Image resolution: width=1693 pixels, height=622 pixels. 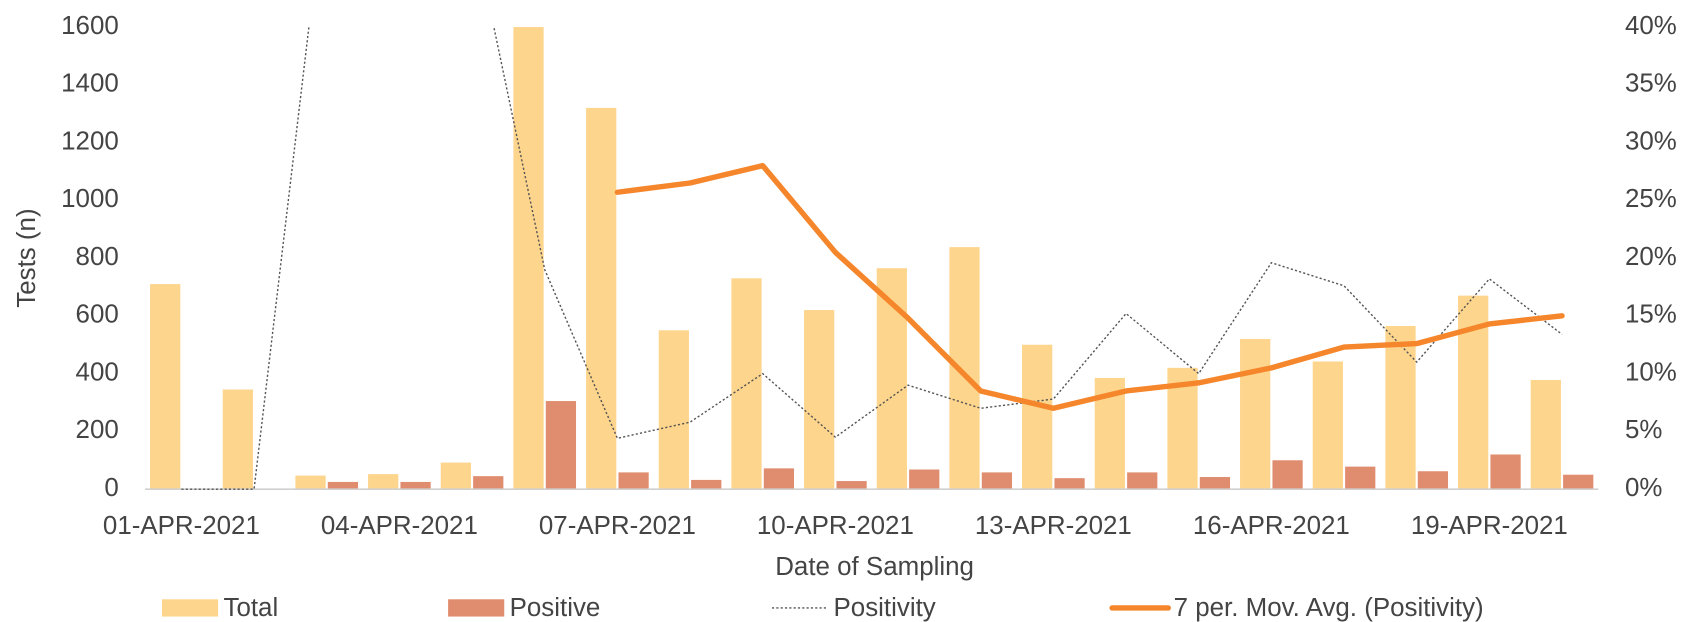 I want to click on y-tick-label: 600, so click(x=97, y=315).